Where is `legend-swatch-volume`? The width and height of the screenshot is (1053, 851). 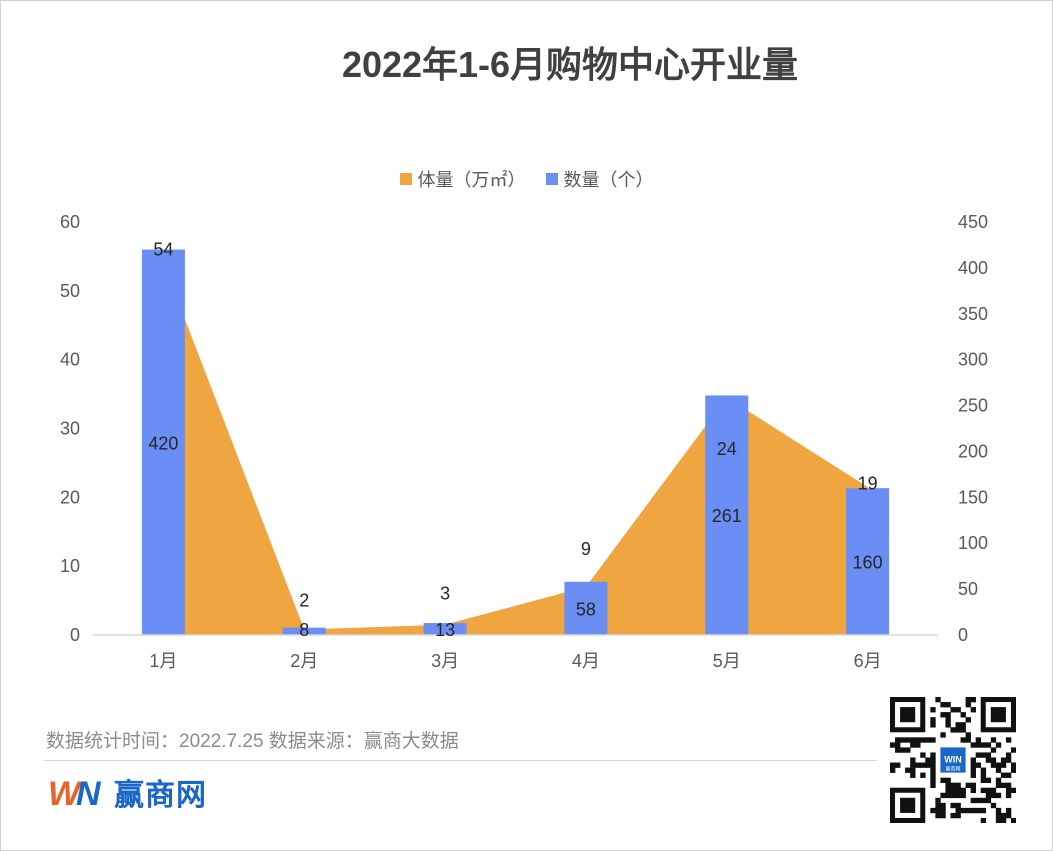 legend-swatch-volume is located at coordinates (405, 179).